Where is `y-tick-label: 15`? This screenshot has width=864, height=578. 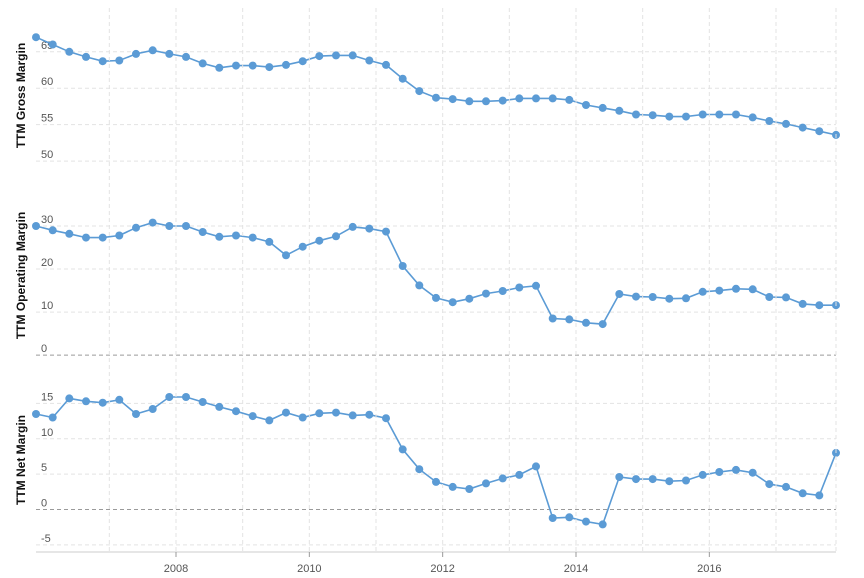 y-tick-label: 15 is located at coordinates (47, 397).